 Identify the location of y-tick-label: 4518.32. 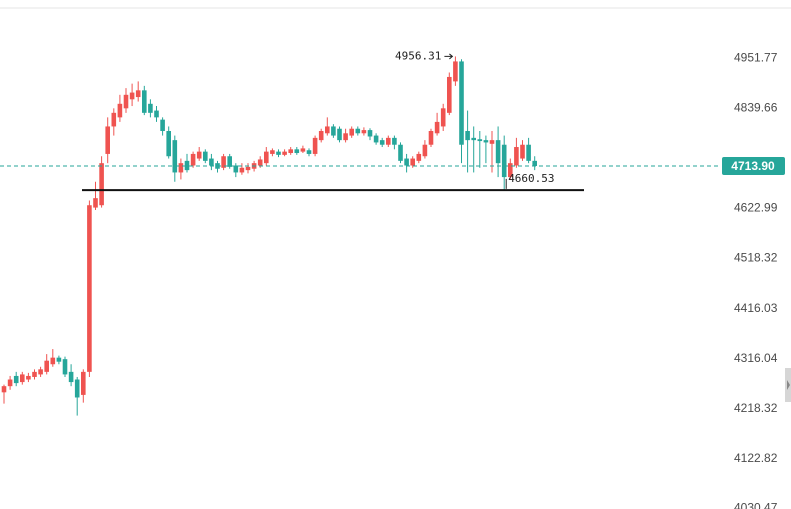
(756, 258).